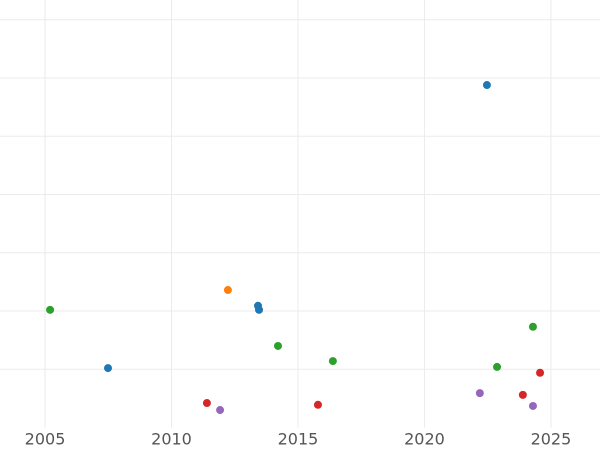  Describe the element at coordinates (45, 439) in the screenshot. I see `x-tick-label: 2005` at that location.